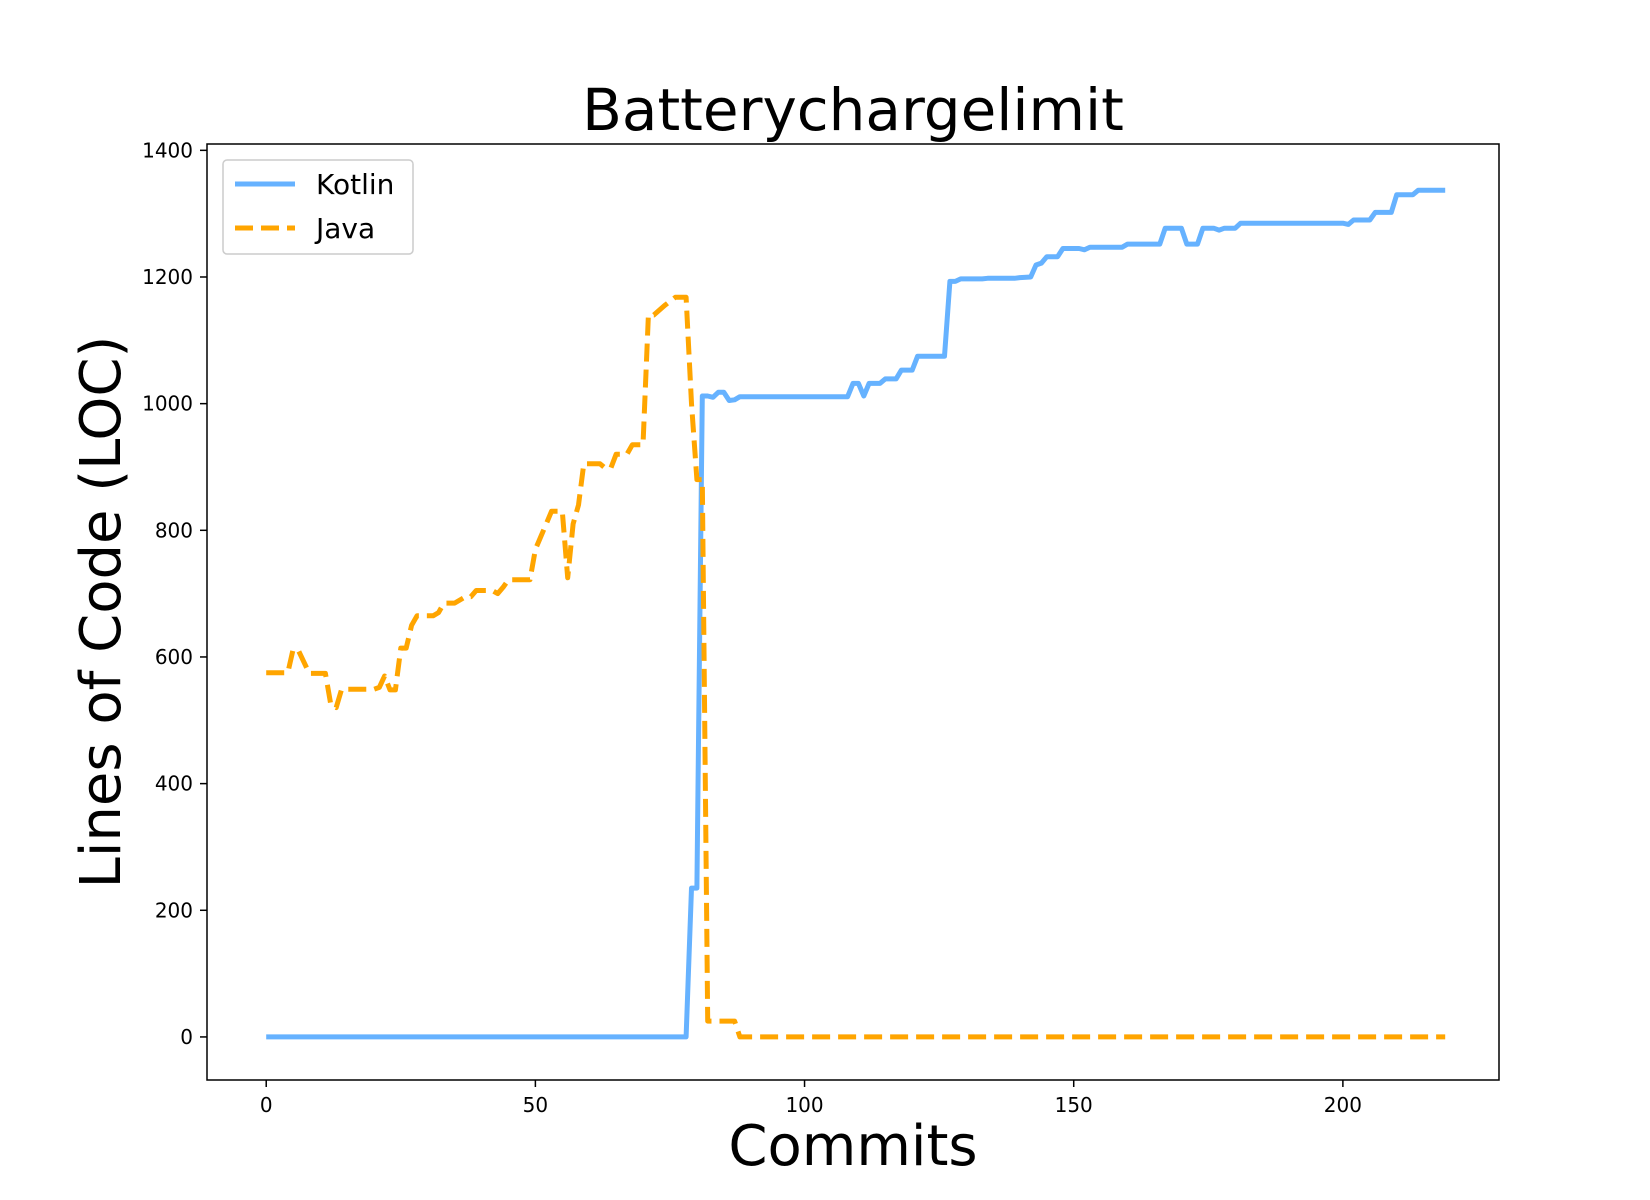 The height and width of the screenshot is (1200, 1650). I want to click on y-tick-label: 800, so click(174, 530).